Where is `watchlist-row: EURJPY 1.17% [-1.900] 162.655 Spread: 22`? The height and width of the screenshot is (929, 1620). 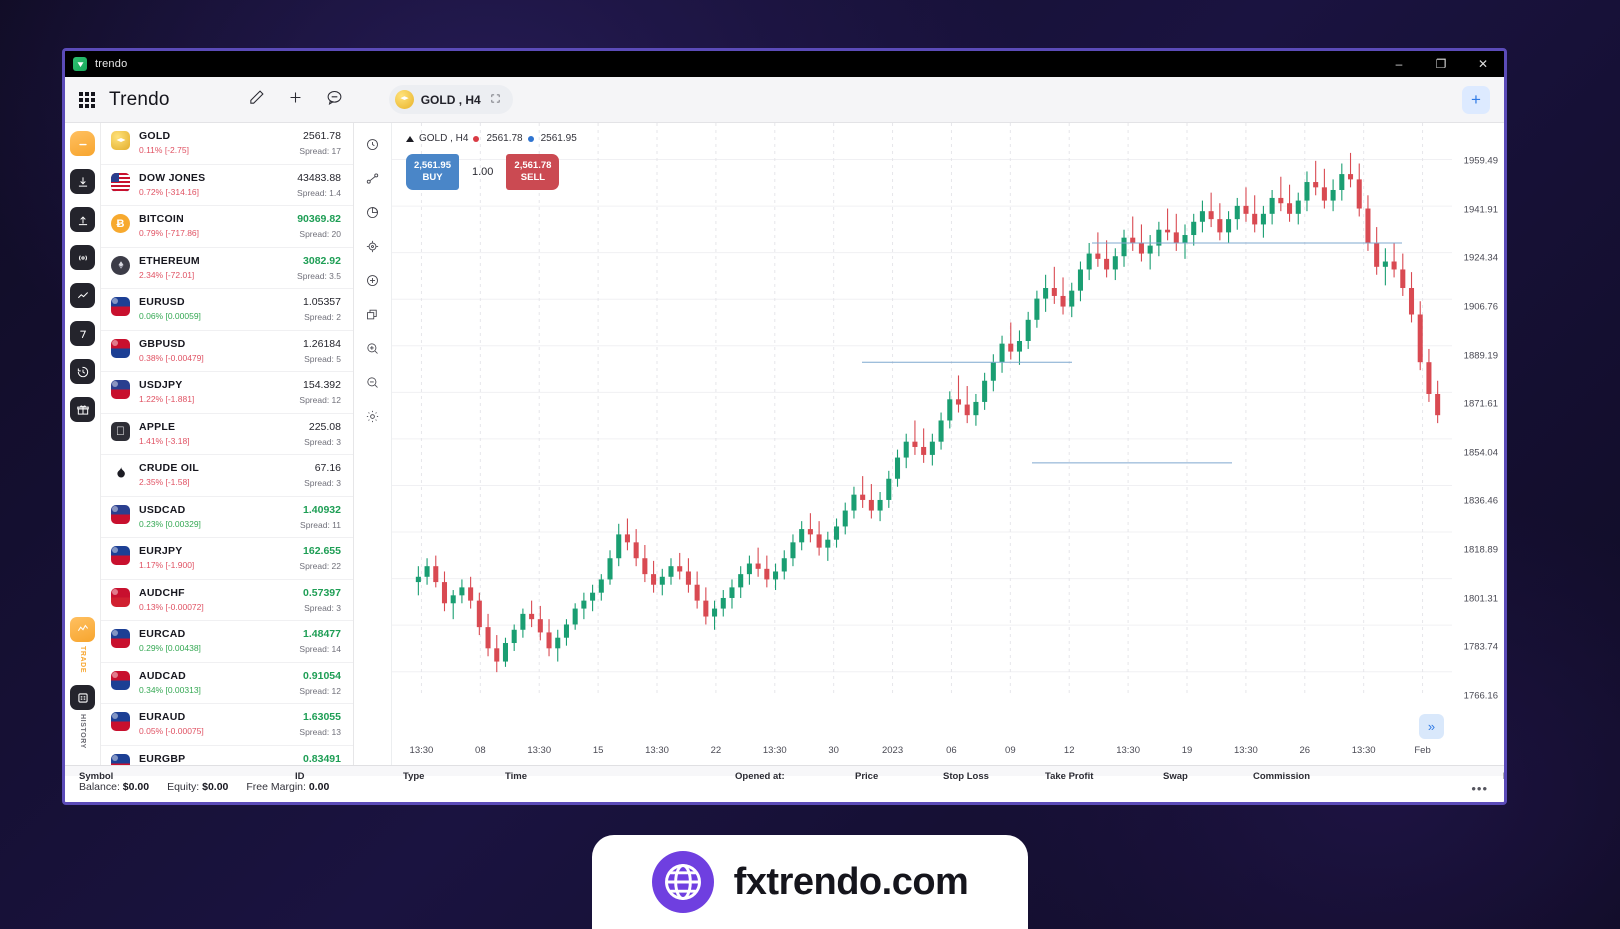
watchlist-row: EURJPY 1.17% [-1.900] 162.655 Spread: 22 is located at coordinates (227, 559).